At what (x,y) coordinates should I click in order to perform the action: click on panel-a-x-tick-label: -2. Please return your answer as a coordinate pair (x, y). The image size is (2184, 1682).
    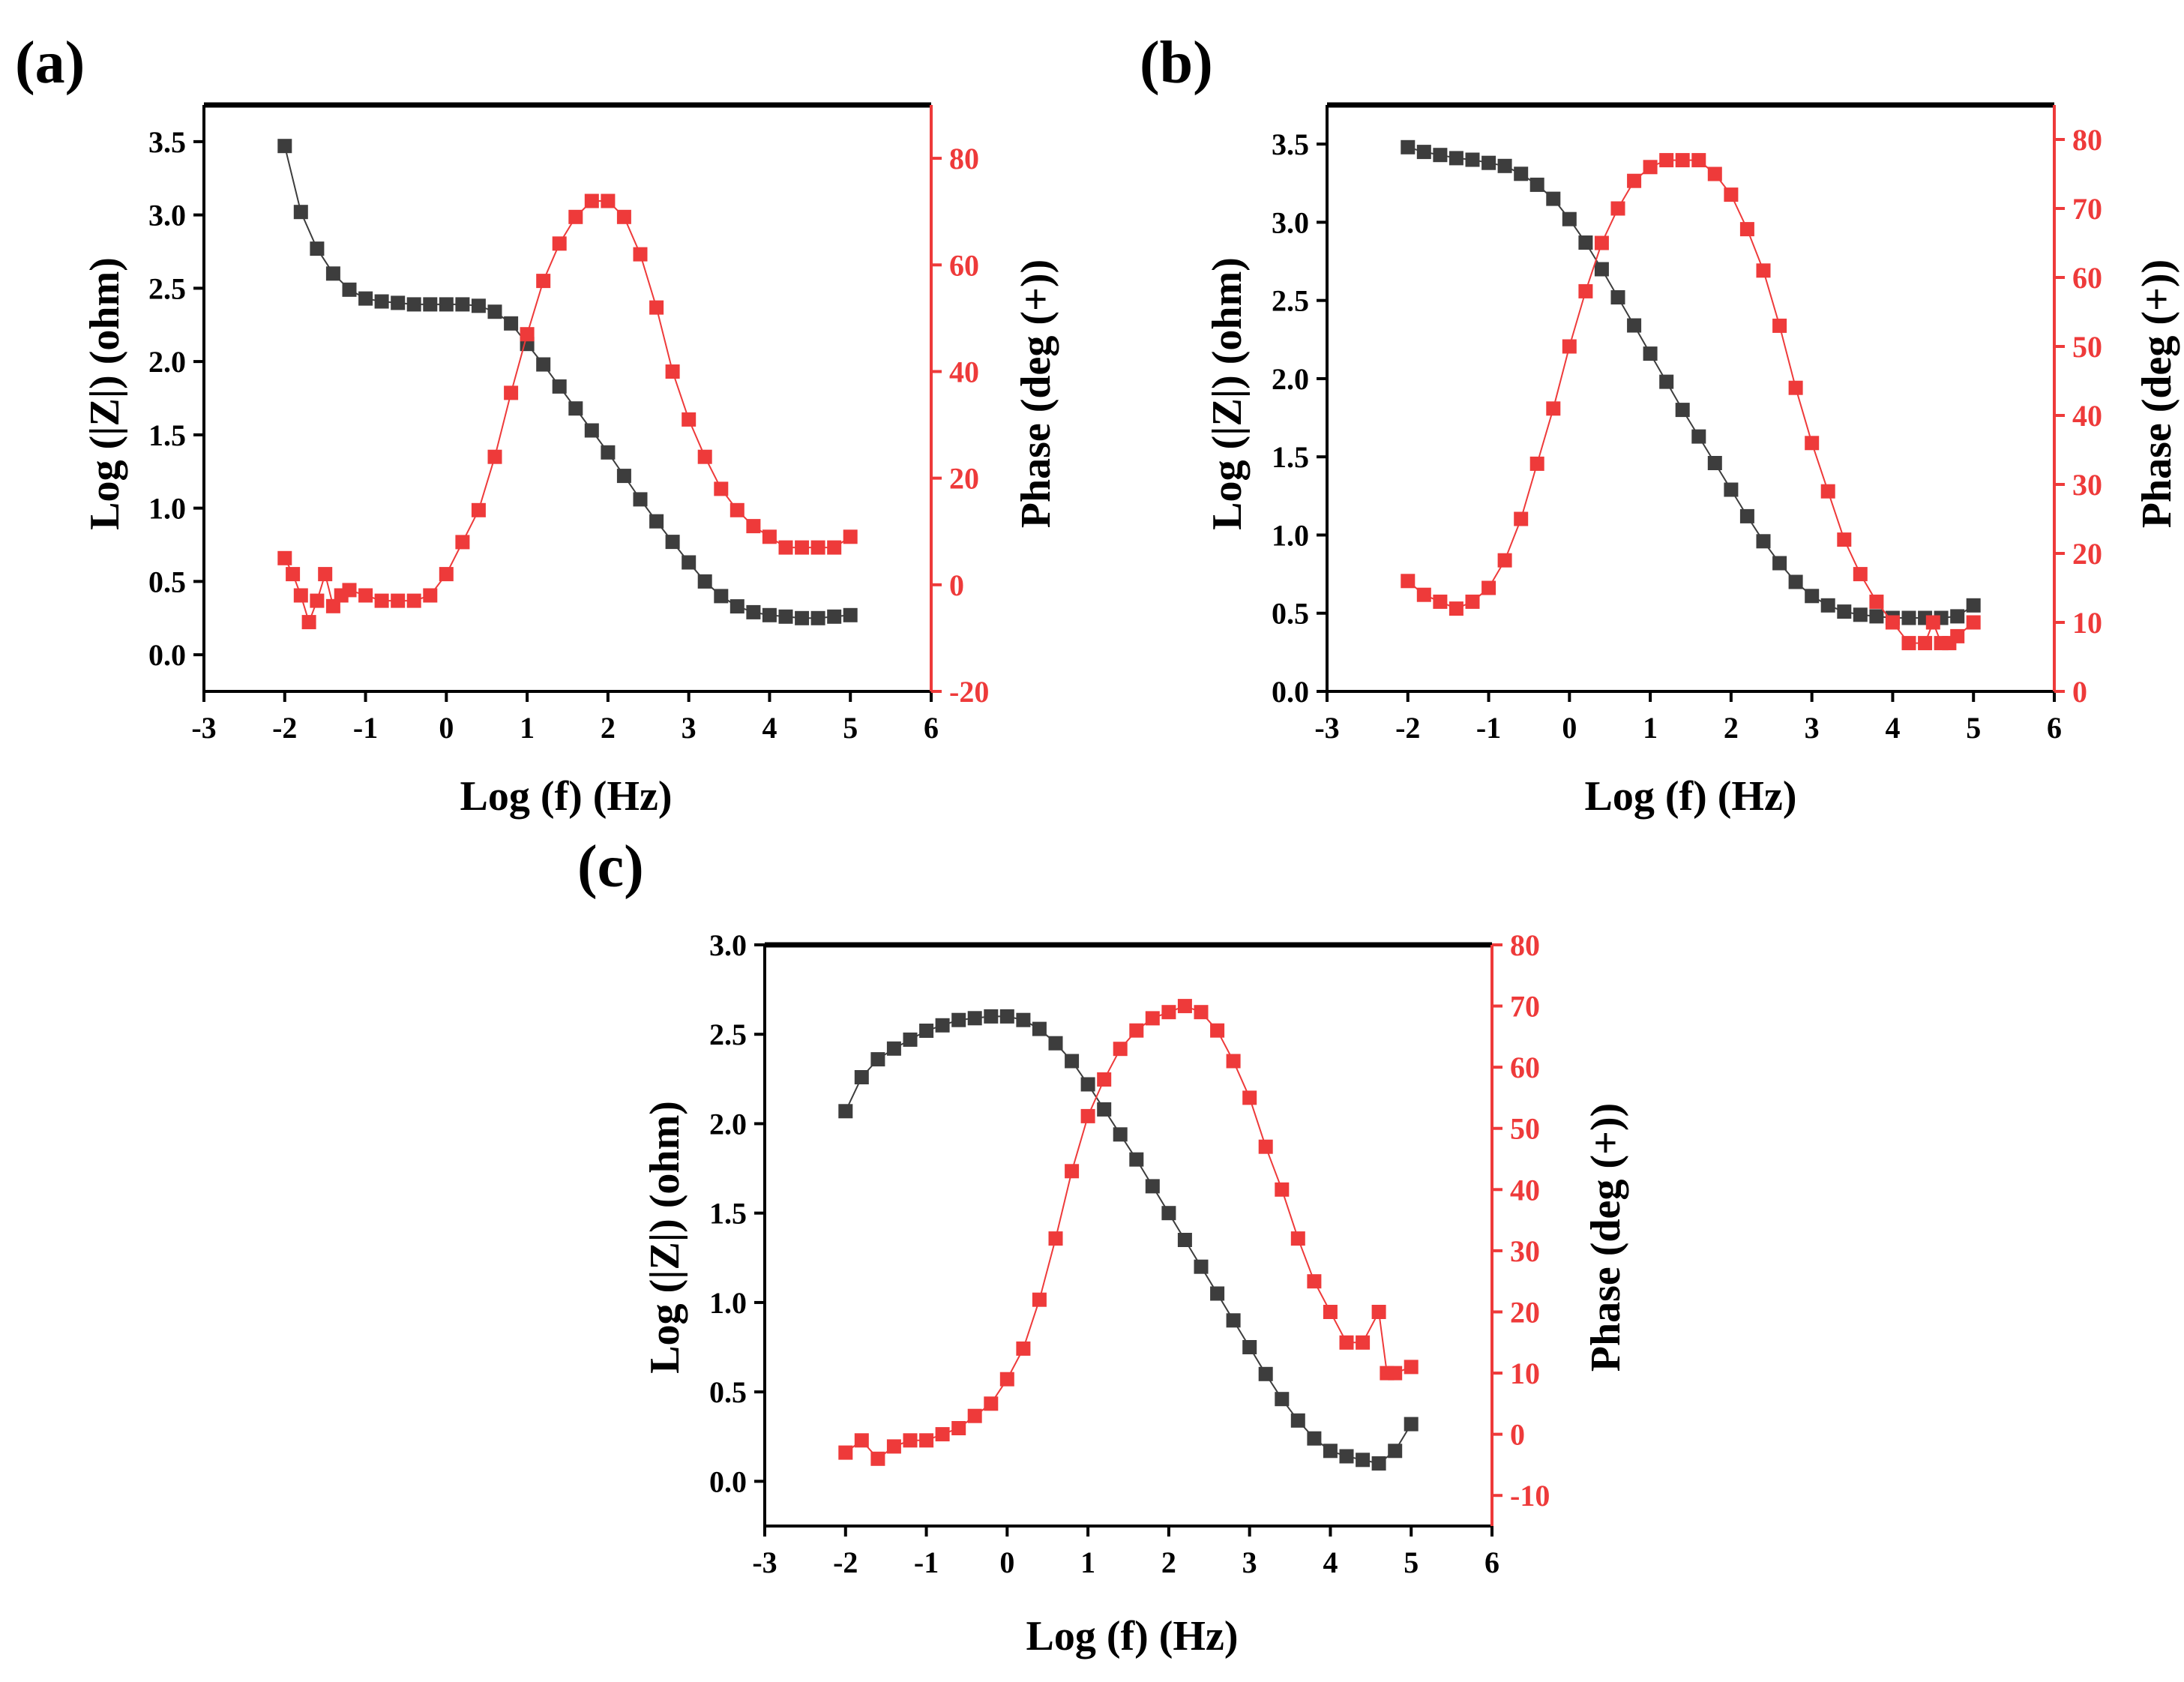
    Looking at the image, I should click on (284, 728).